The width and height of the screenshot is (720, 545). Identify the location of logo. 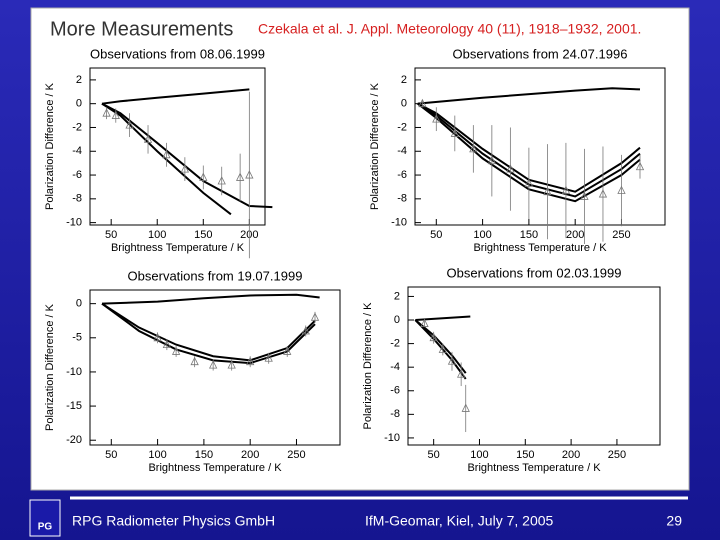
(45, 518).